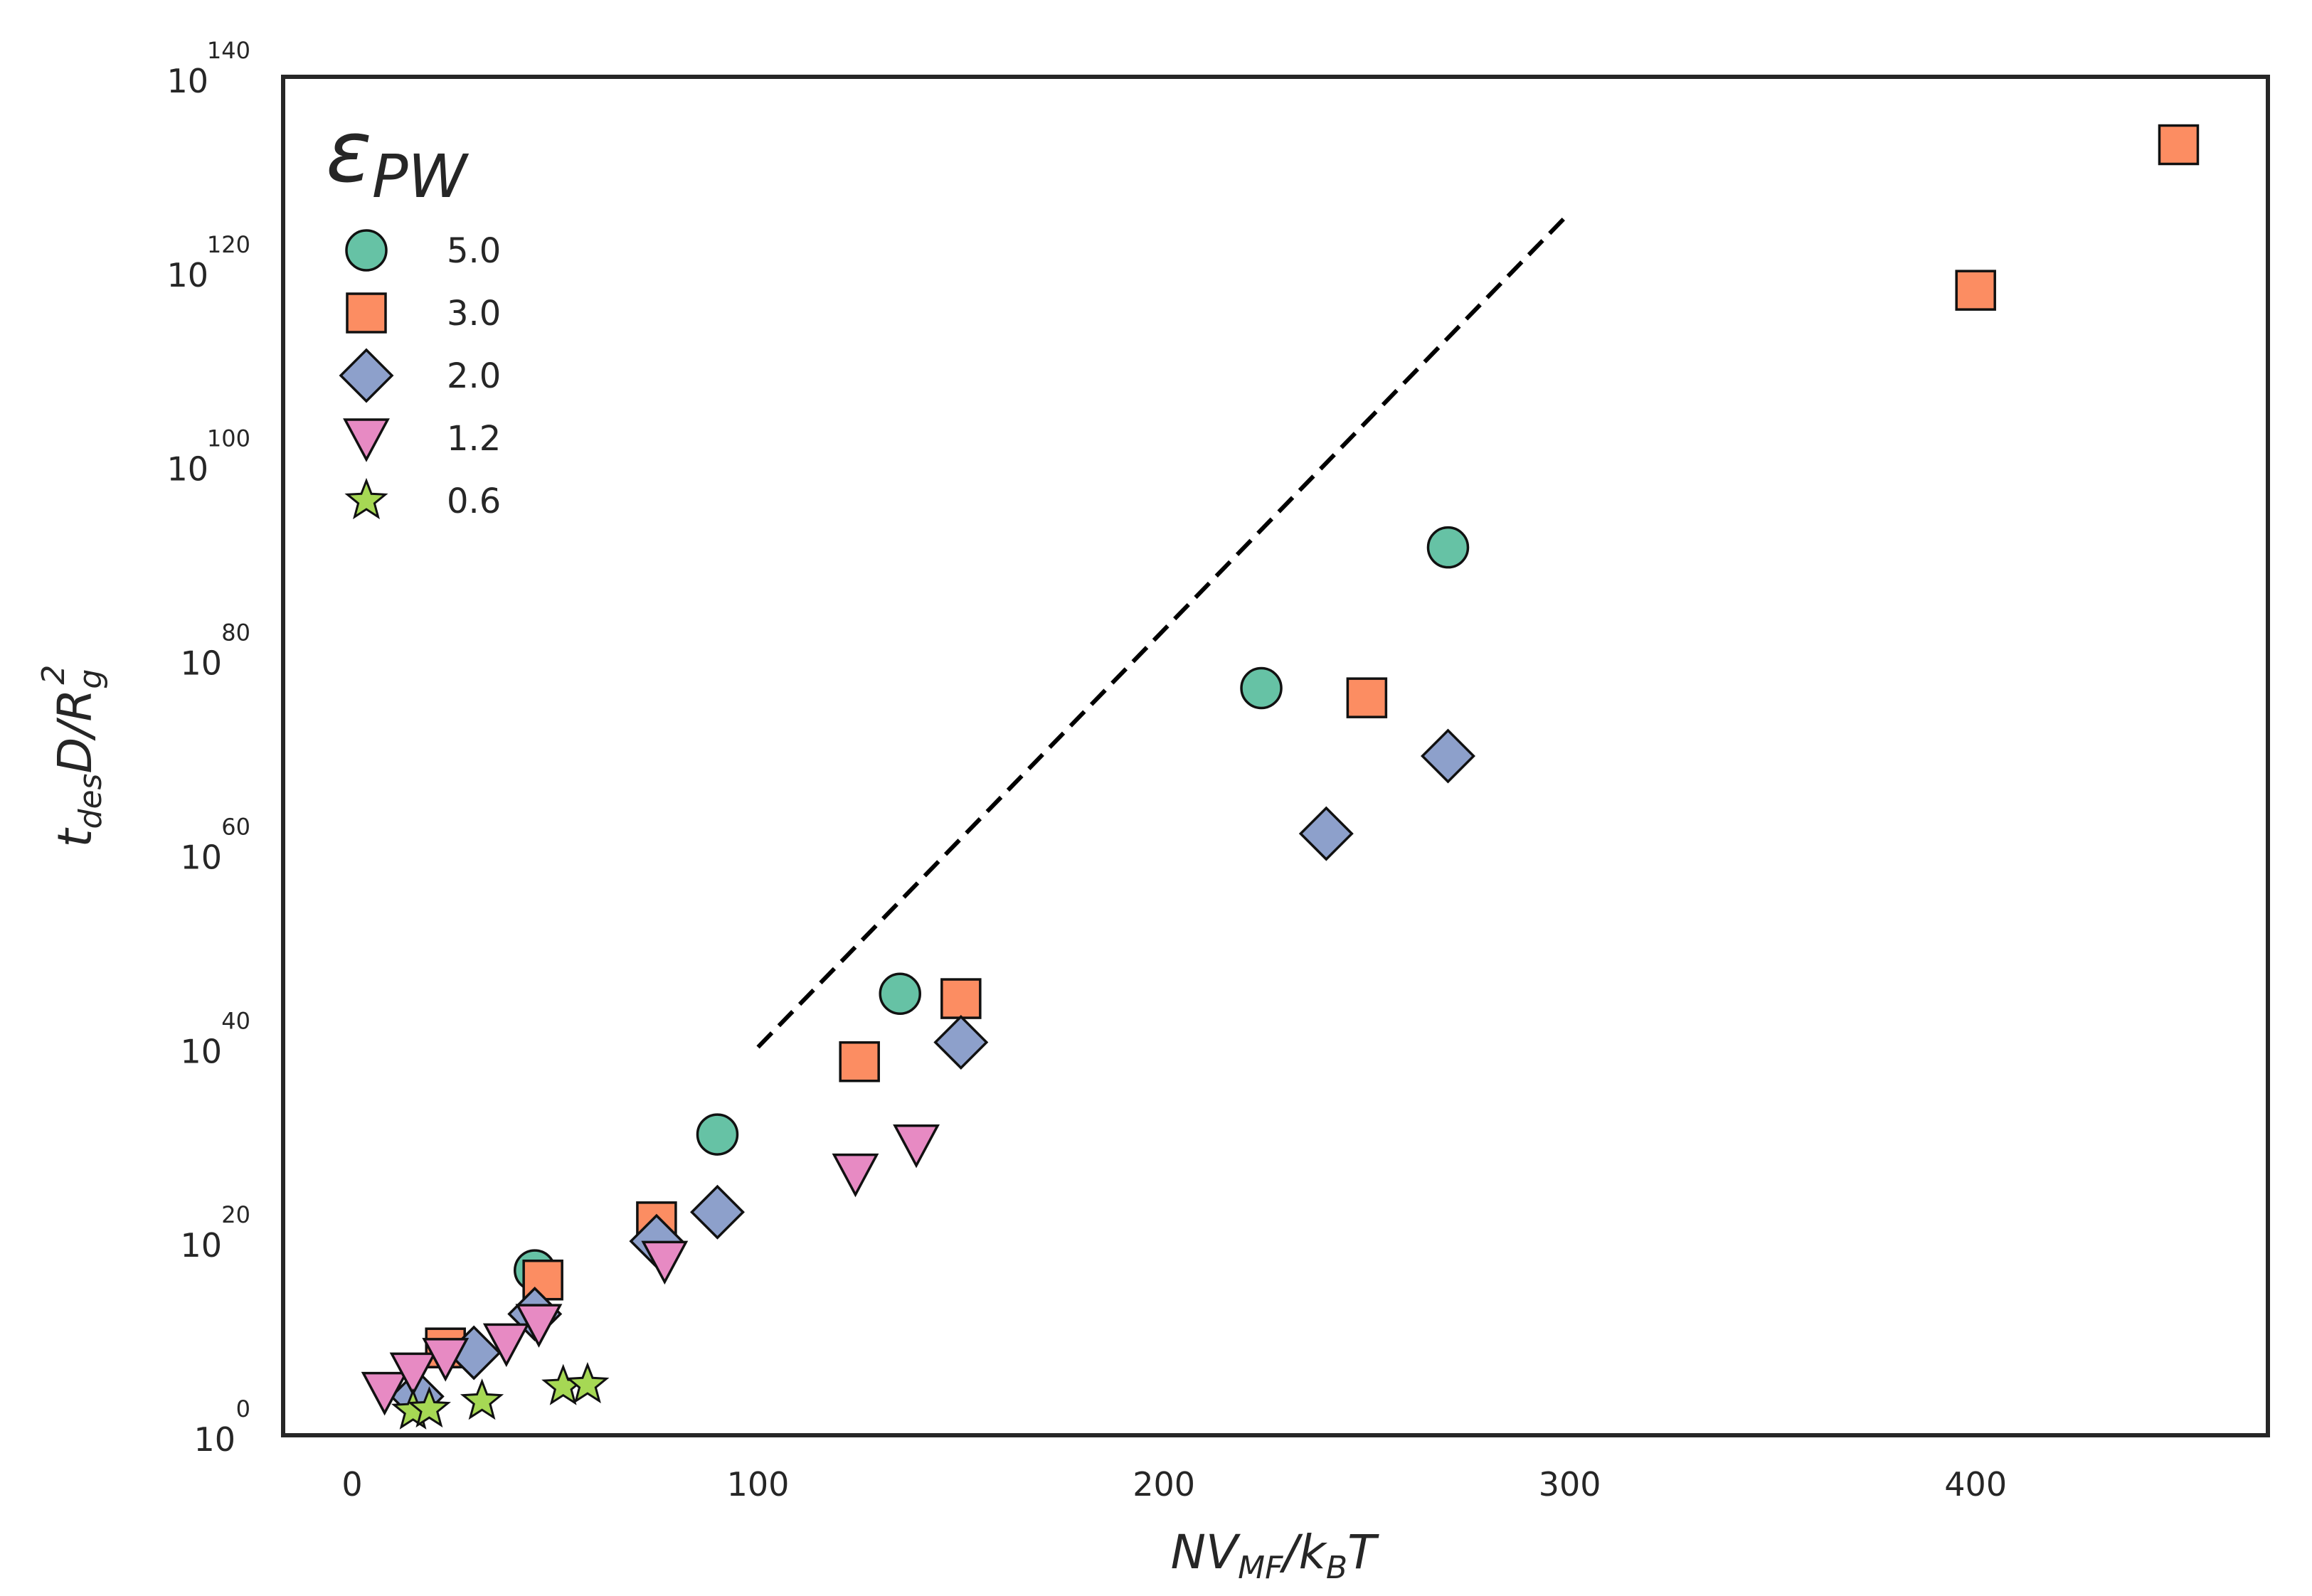 Image resolution: width=2312 pixels, height=1596 pixels. I want to click on legend-label: 1.2, so click(474, 439).